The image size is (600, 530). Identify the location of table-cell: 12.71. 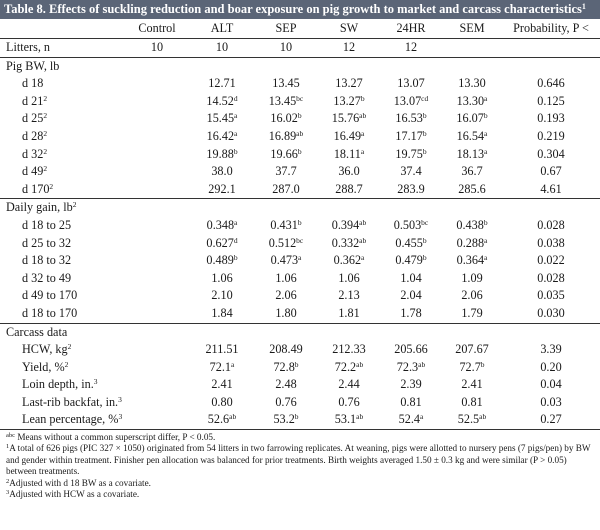
(222, 84).